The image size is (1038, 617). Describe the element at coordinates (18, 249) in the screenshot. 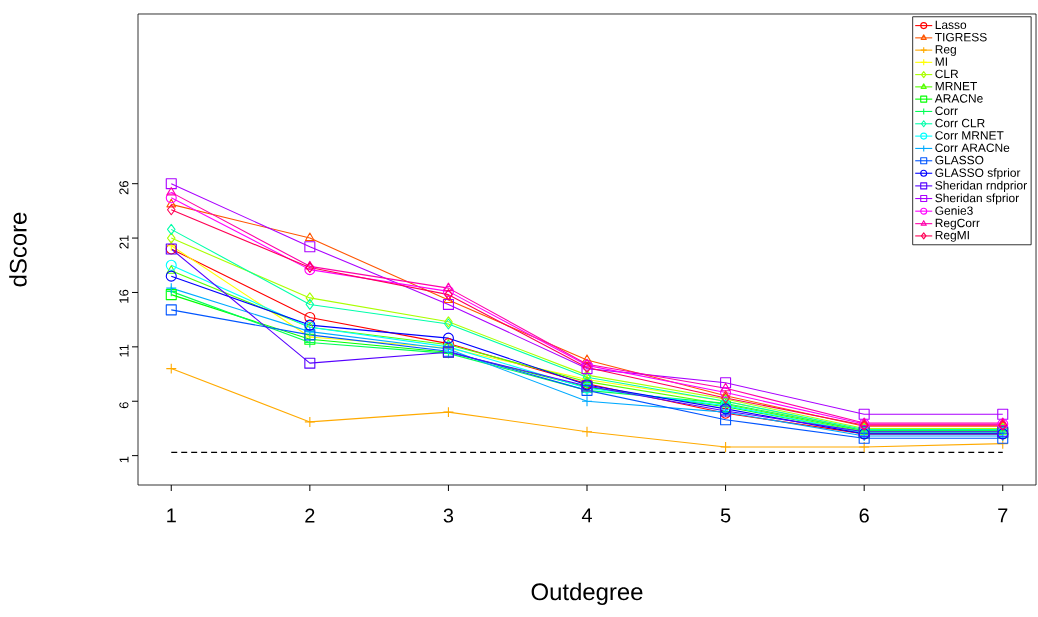

I see `y-axis-title: dScore` at that location.